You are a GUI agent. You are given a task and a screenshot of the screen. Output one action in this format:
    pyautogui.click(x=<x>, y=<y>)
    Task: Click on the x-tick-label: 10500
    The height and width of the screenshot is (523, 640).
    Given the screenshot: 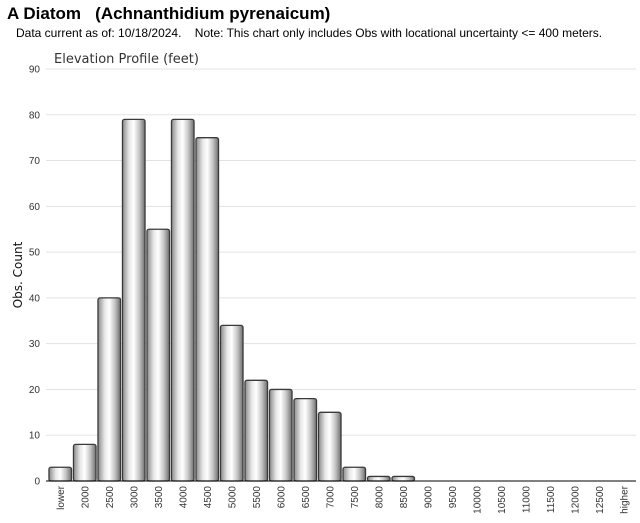 What is the action you would take?
    pyautogui.click(x=502, y=500)
    